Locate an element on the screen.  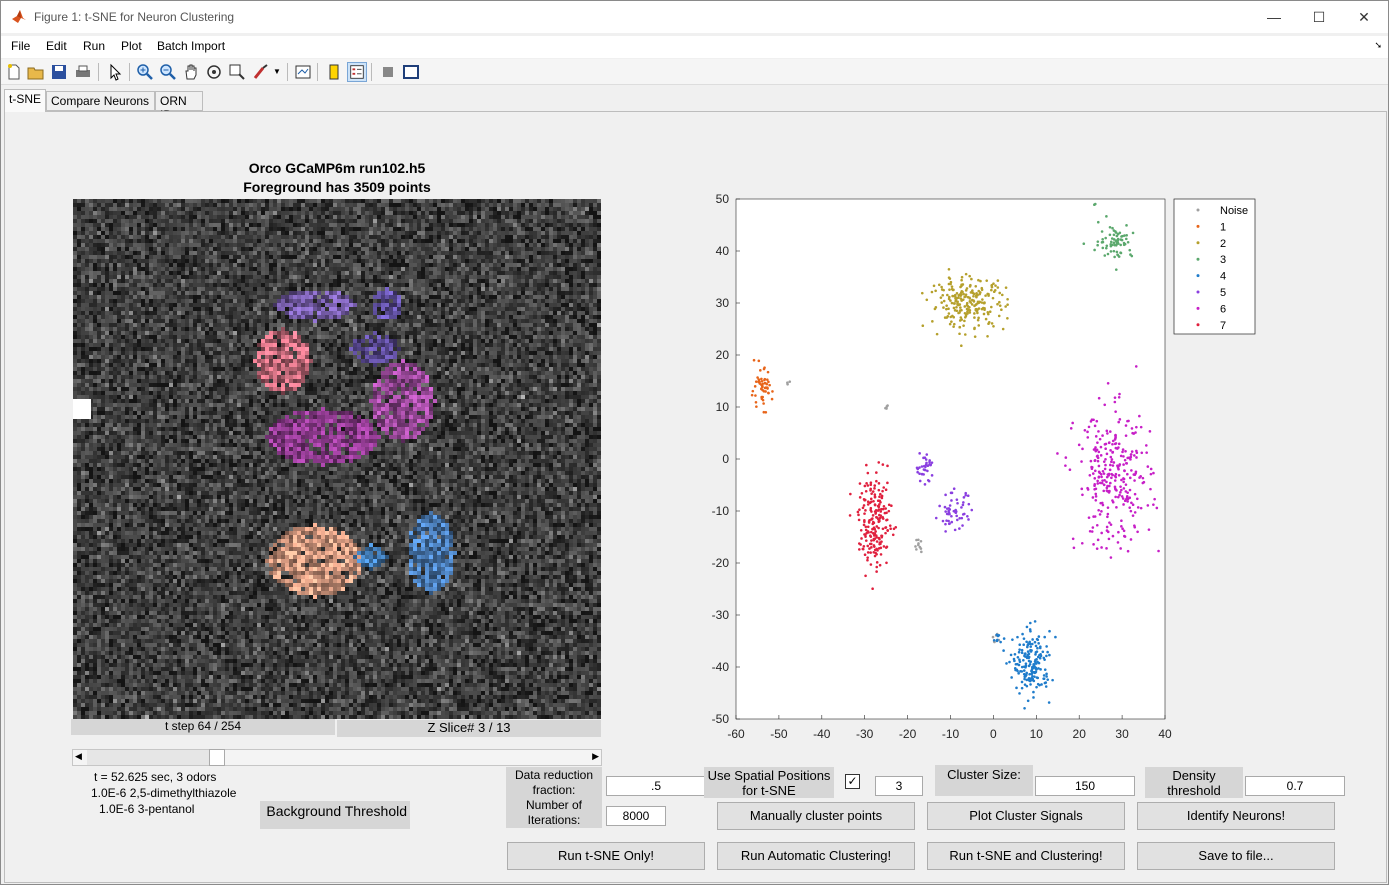
dock-icon: ➘ is located at coordinates (1378, 45).